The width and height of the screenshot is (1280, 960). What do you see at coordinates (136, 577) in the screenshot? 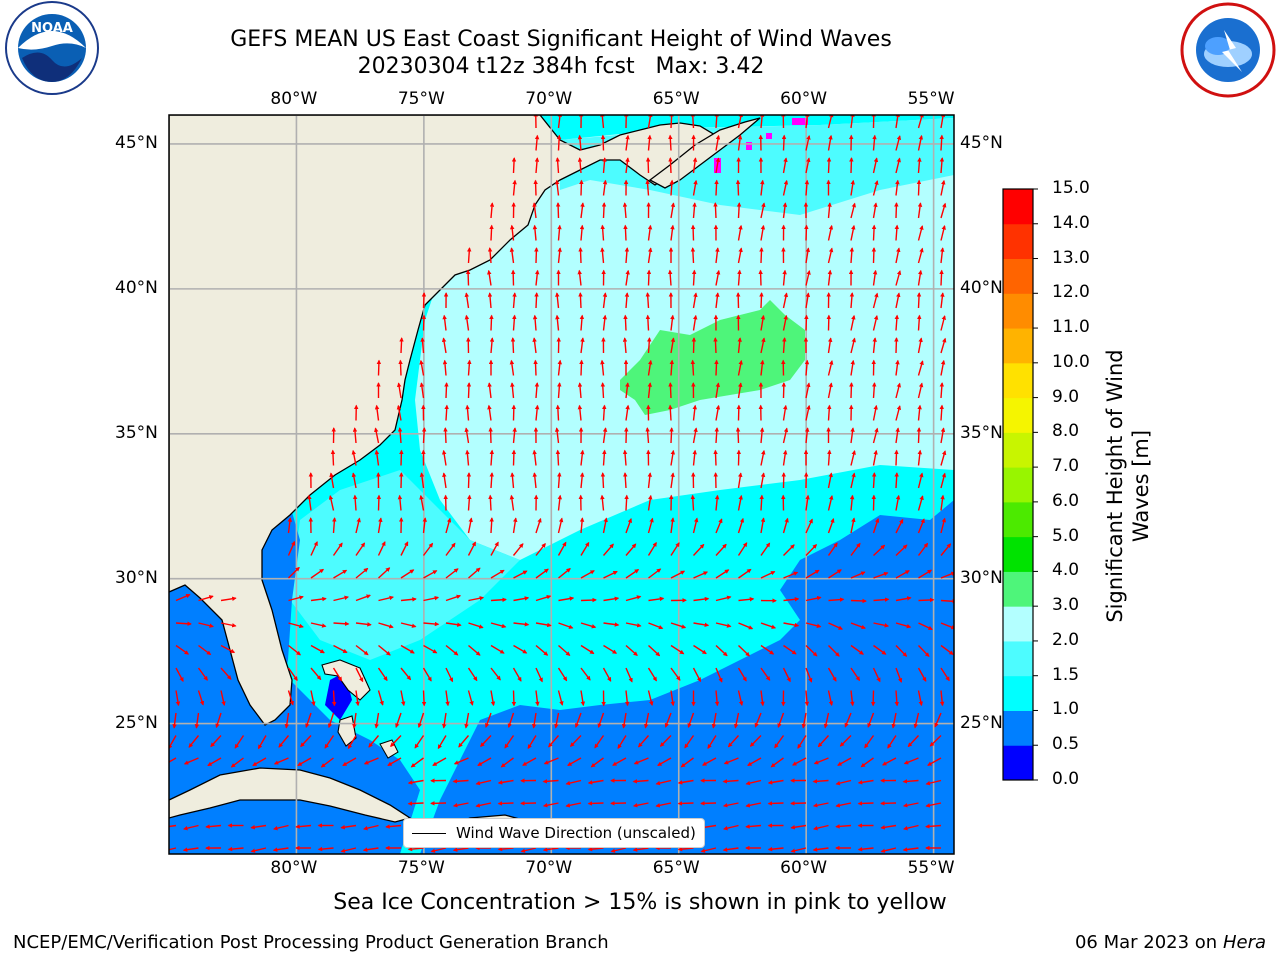
I see `lat-tick-label-left: 30°N` at bounding box center [136, 577].